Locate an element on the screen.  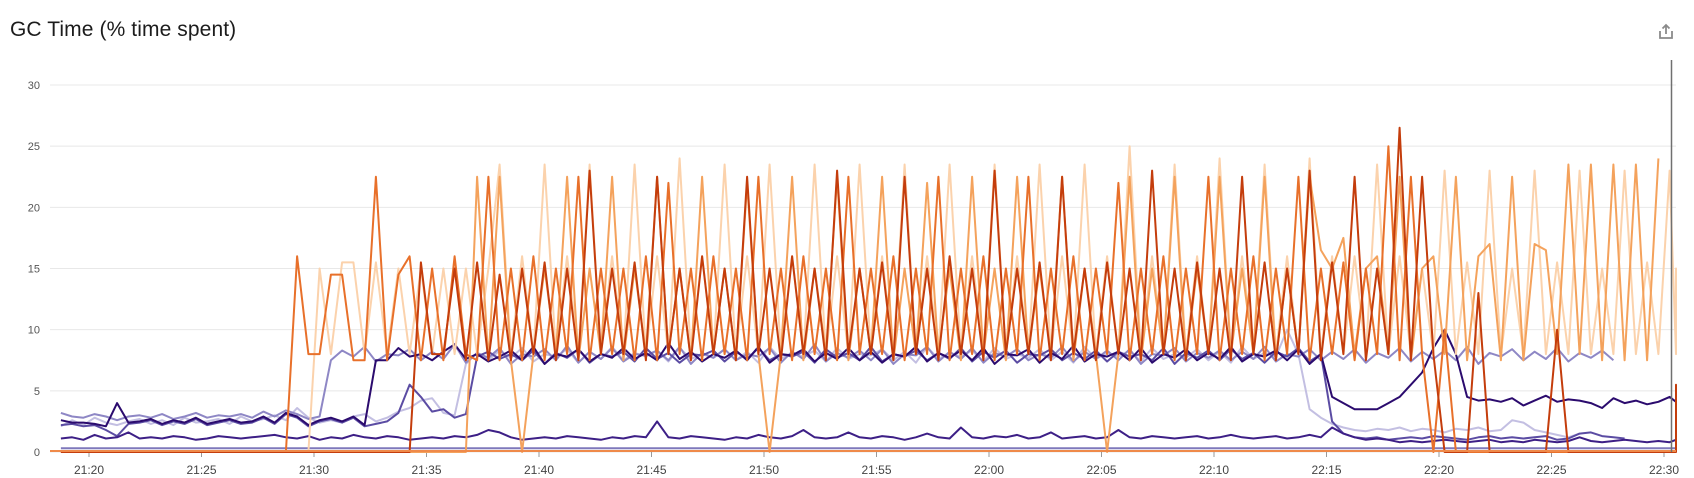
y-tick-label: 5 is located at coordinates (37, 392).